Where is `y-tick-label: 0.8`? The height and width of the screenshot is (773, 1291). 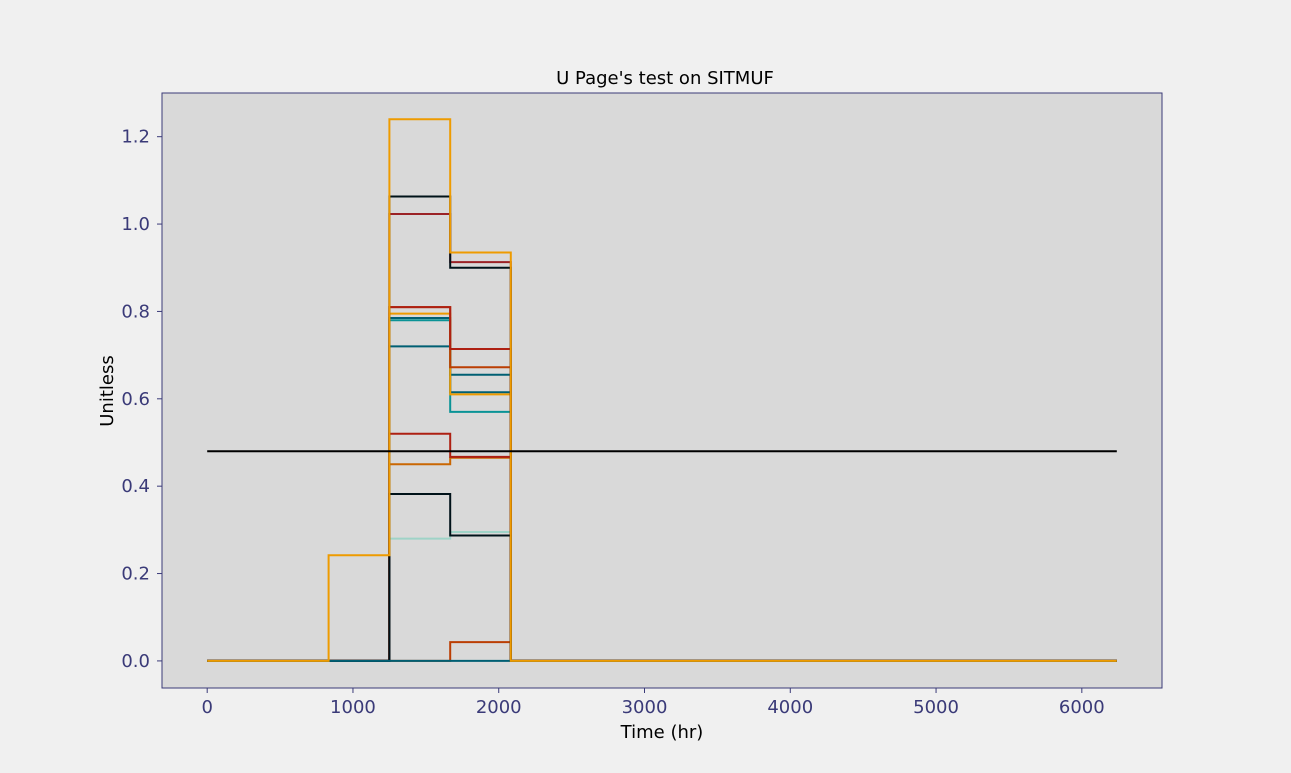
y-tick-label: 0.8 is located at coordinates (135, 311).